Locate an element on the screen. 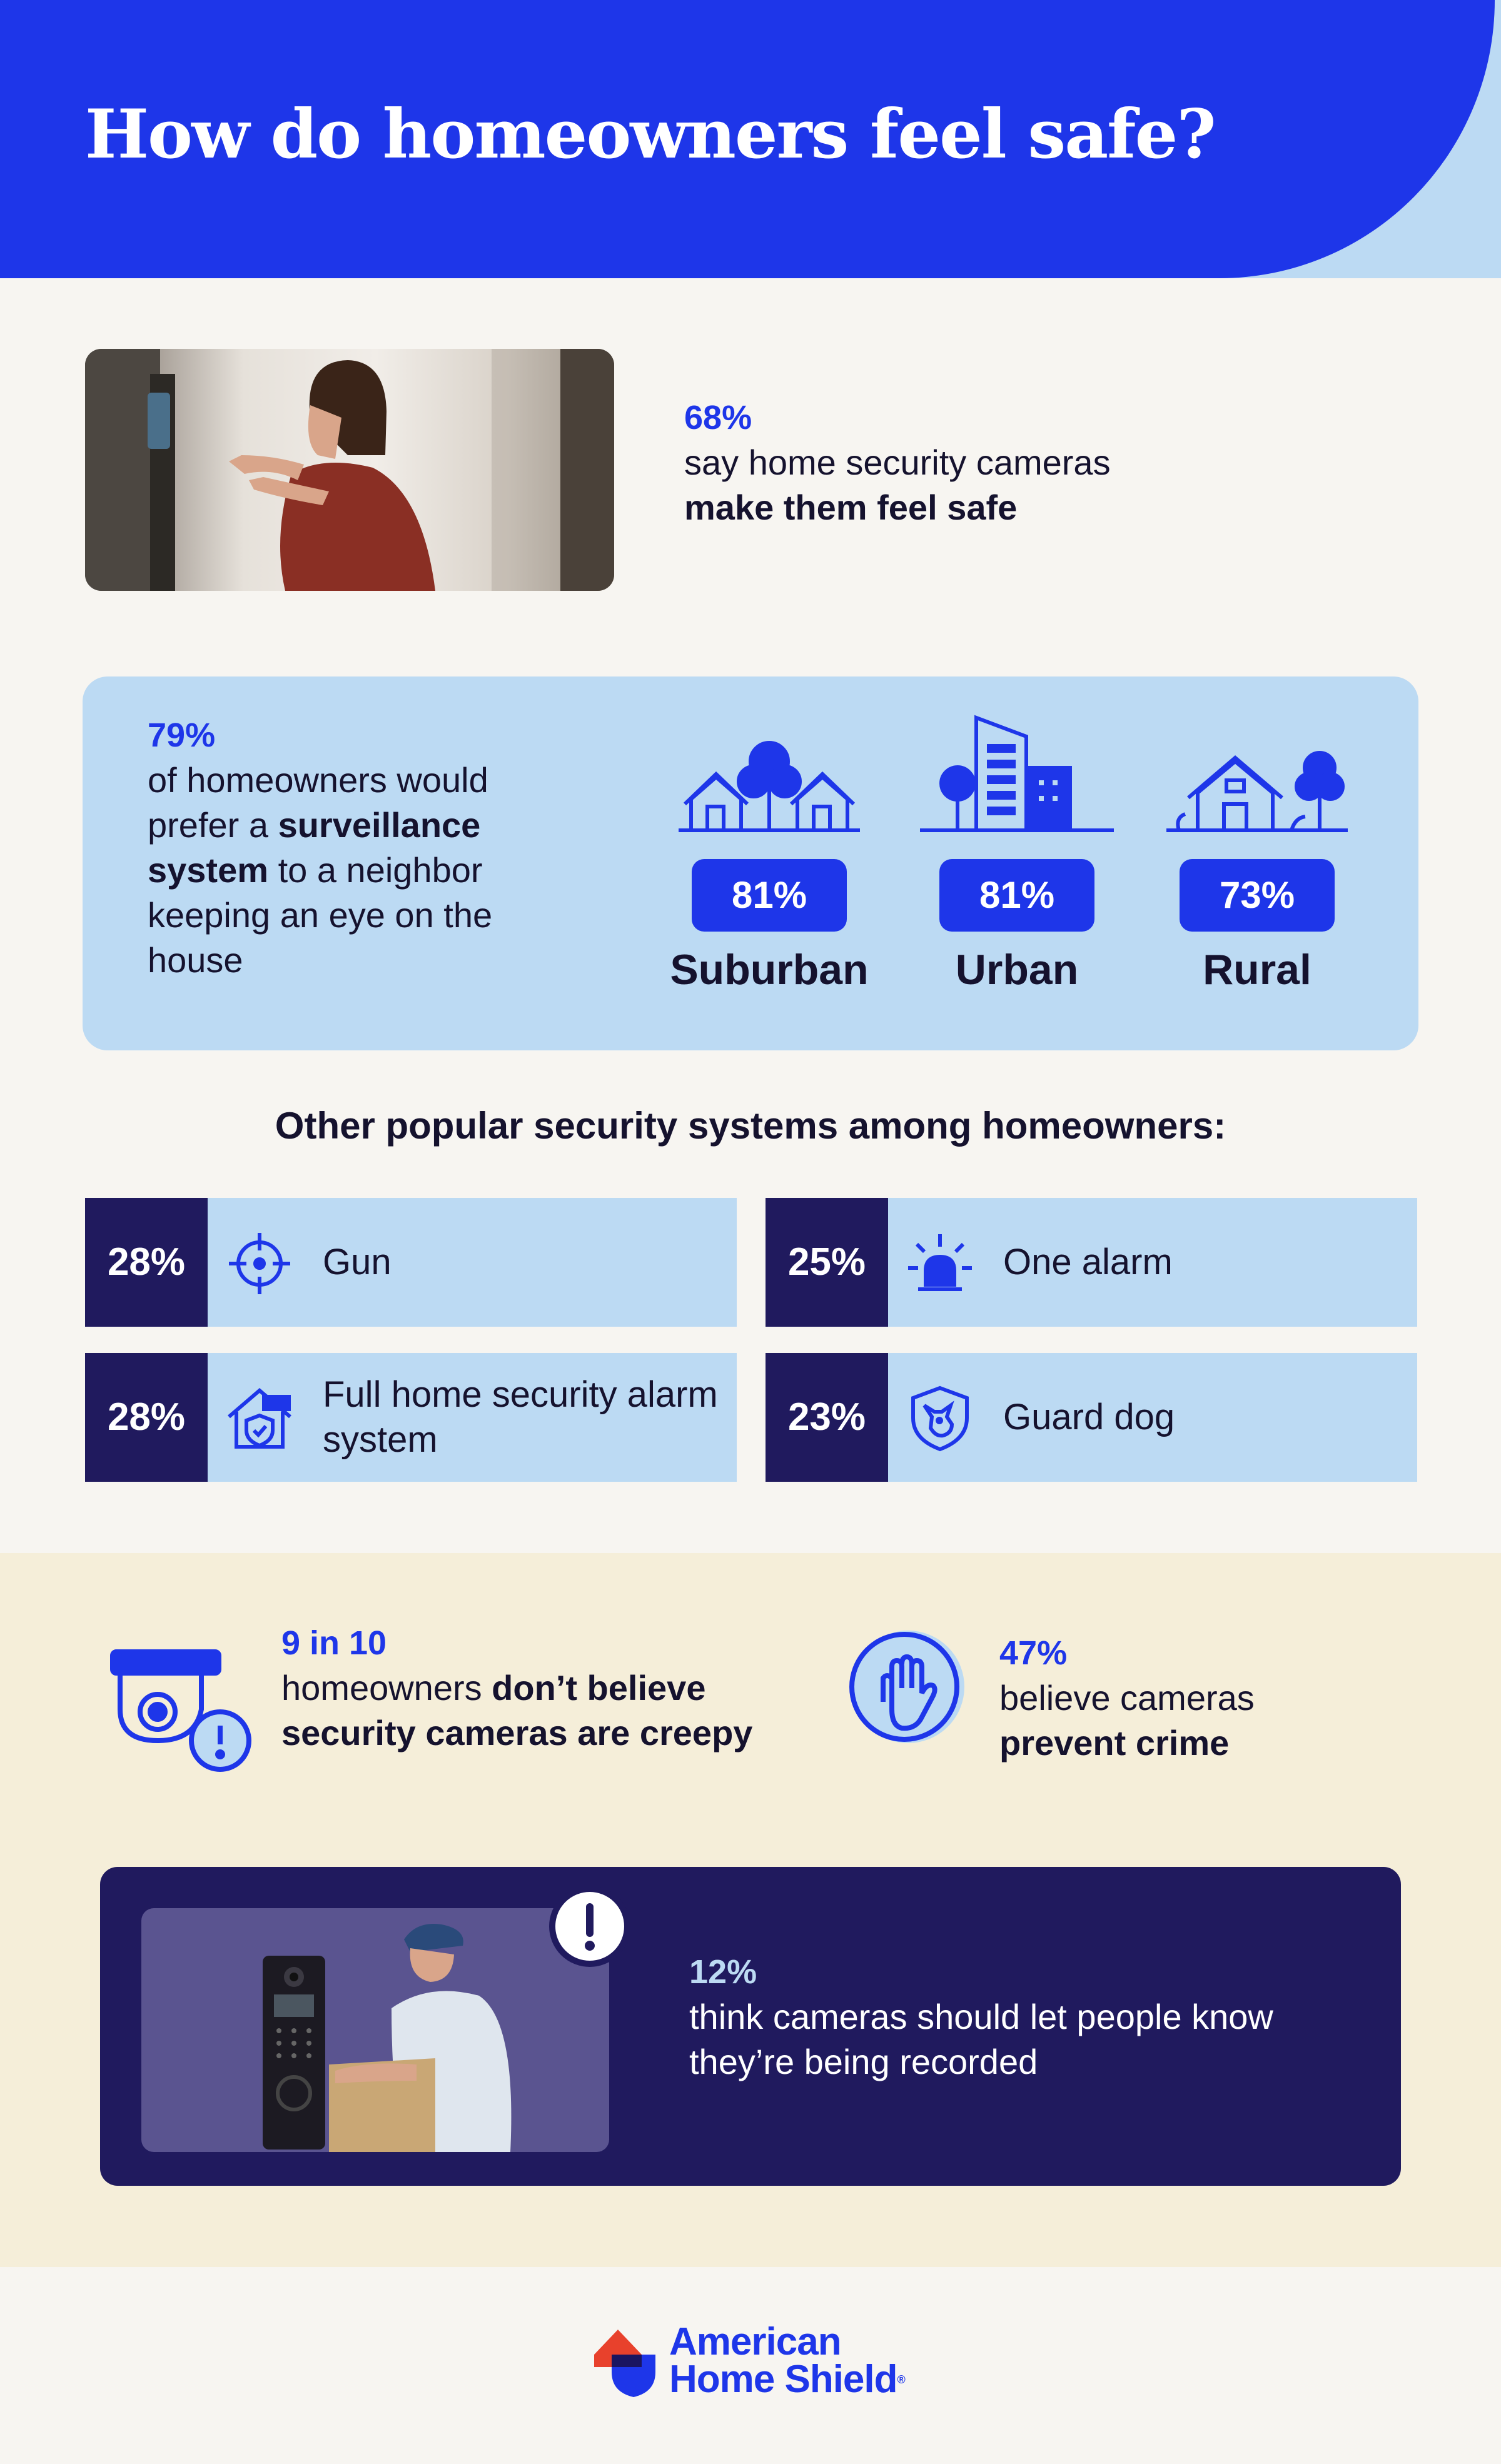 This screenshot has height=2464, width=1501. stat-cameras-line1: say home security cameras is located at coordinates (897, 462).